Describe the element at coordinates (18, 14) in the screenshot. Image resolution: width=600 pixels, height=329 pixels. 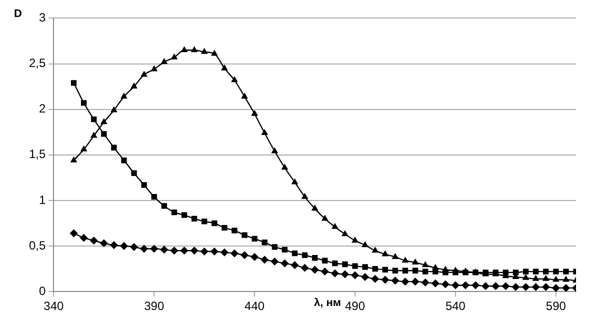
I see `y-axis-title: D` at that location.